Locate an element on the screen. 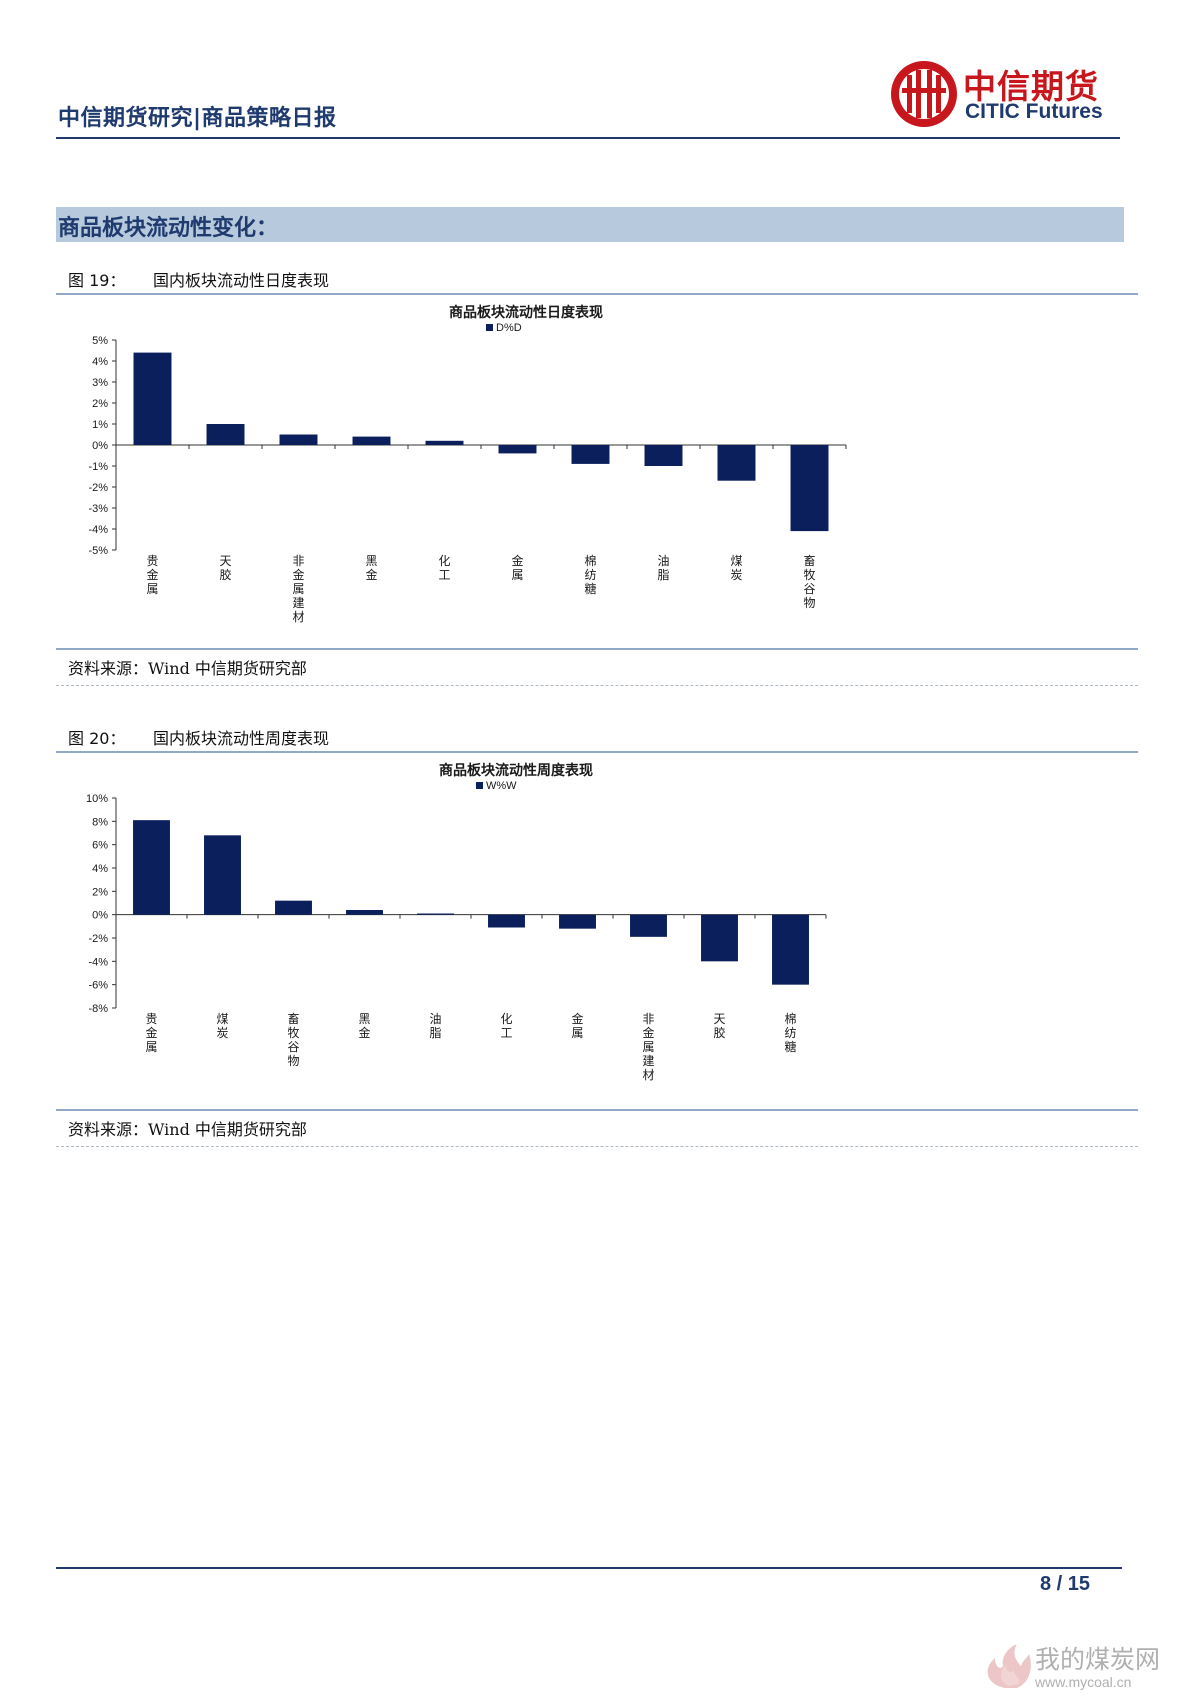  chart-title: 商品板块流动性周度表现 is located at coordinates (516, 770).